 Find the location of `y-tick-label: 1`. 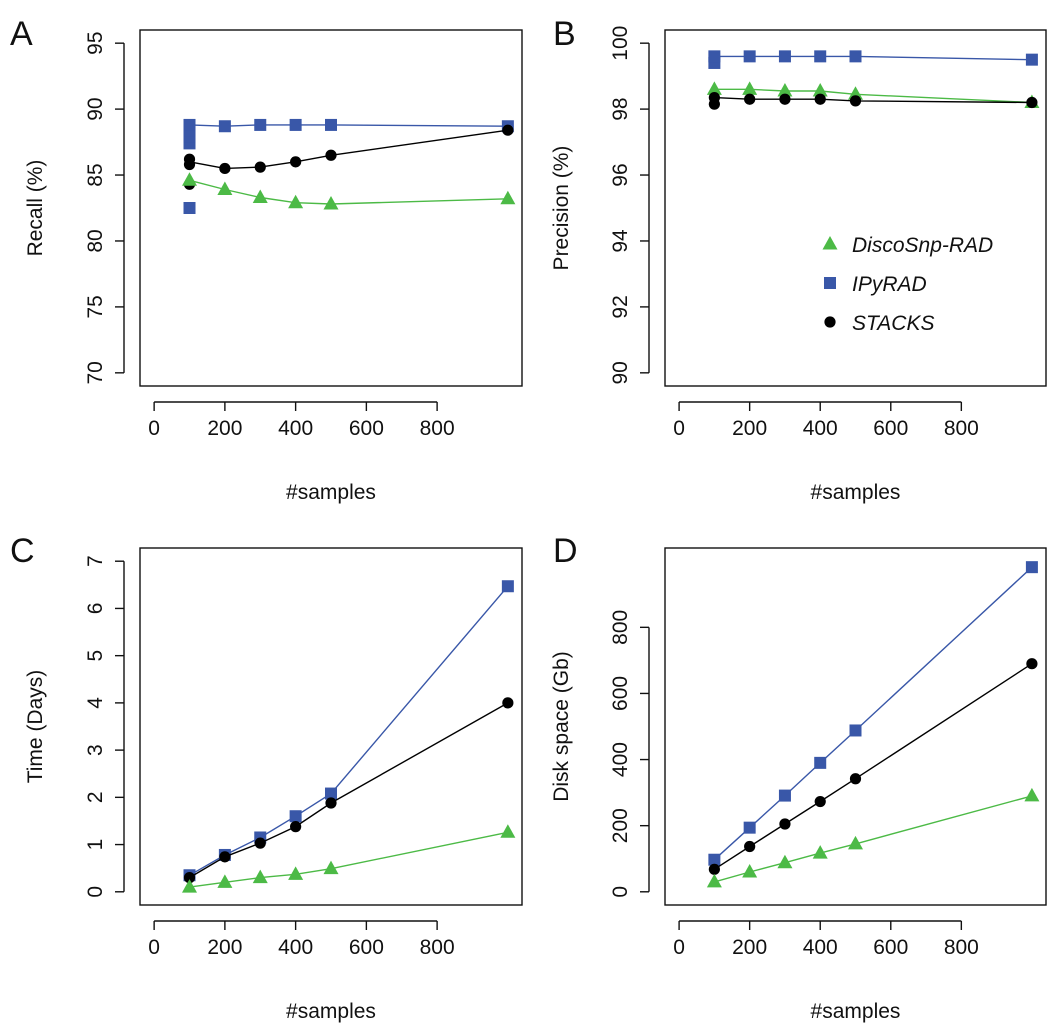

y-tick-label: 1 is located at coordinates (95, 845).